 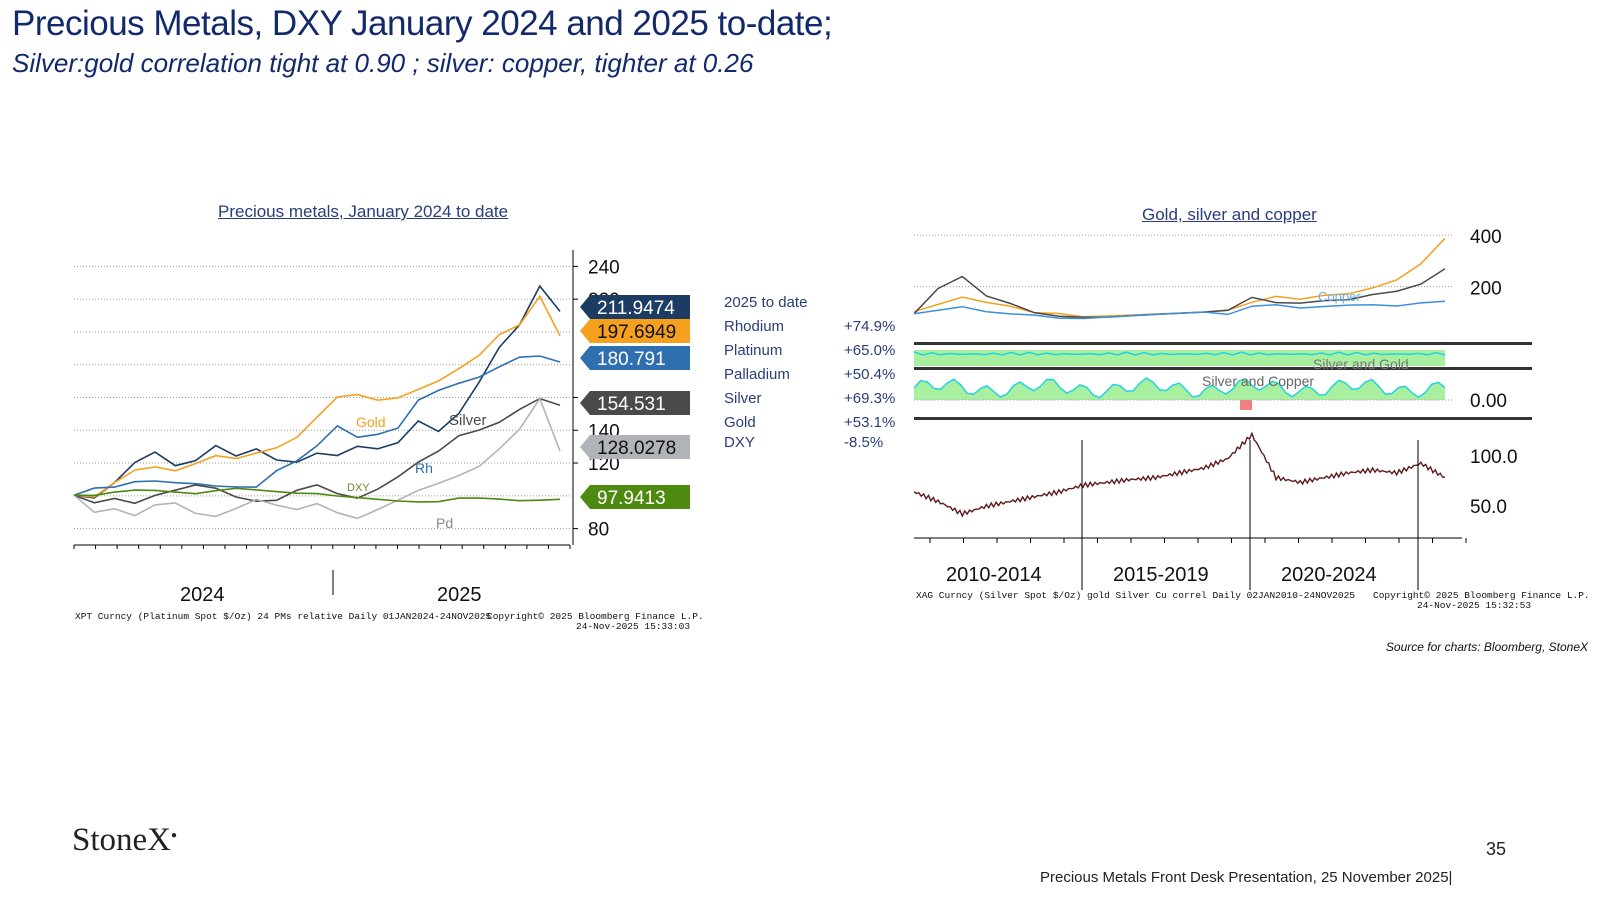 I want to click on value-tag-label: 197.6949, so click(x=636, y=332).